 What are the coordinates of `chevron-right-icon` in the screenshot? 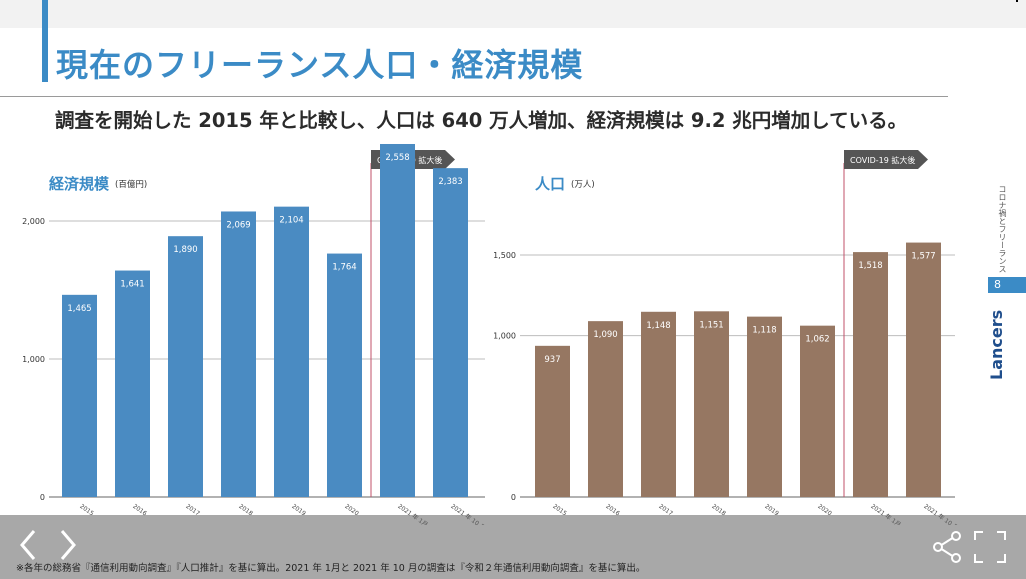 It's located at (68, 545).